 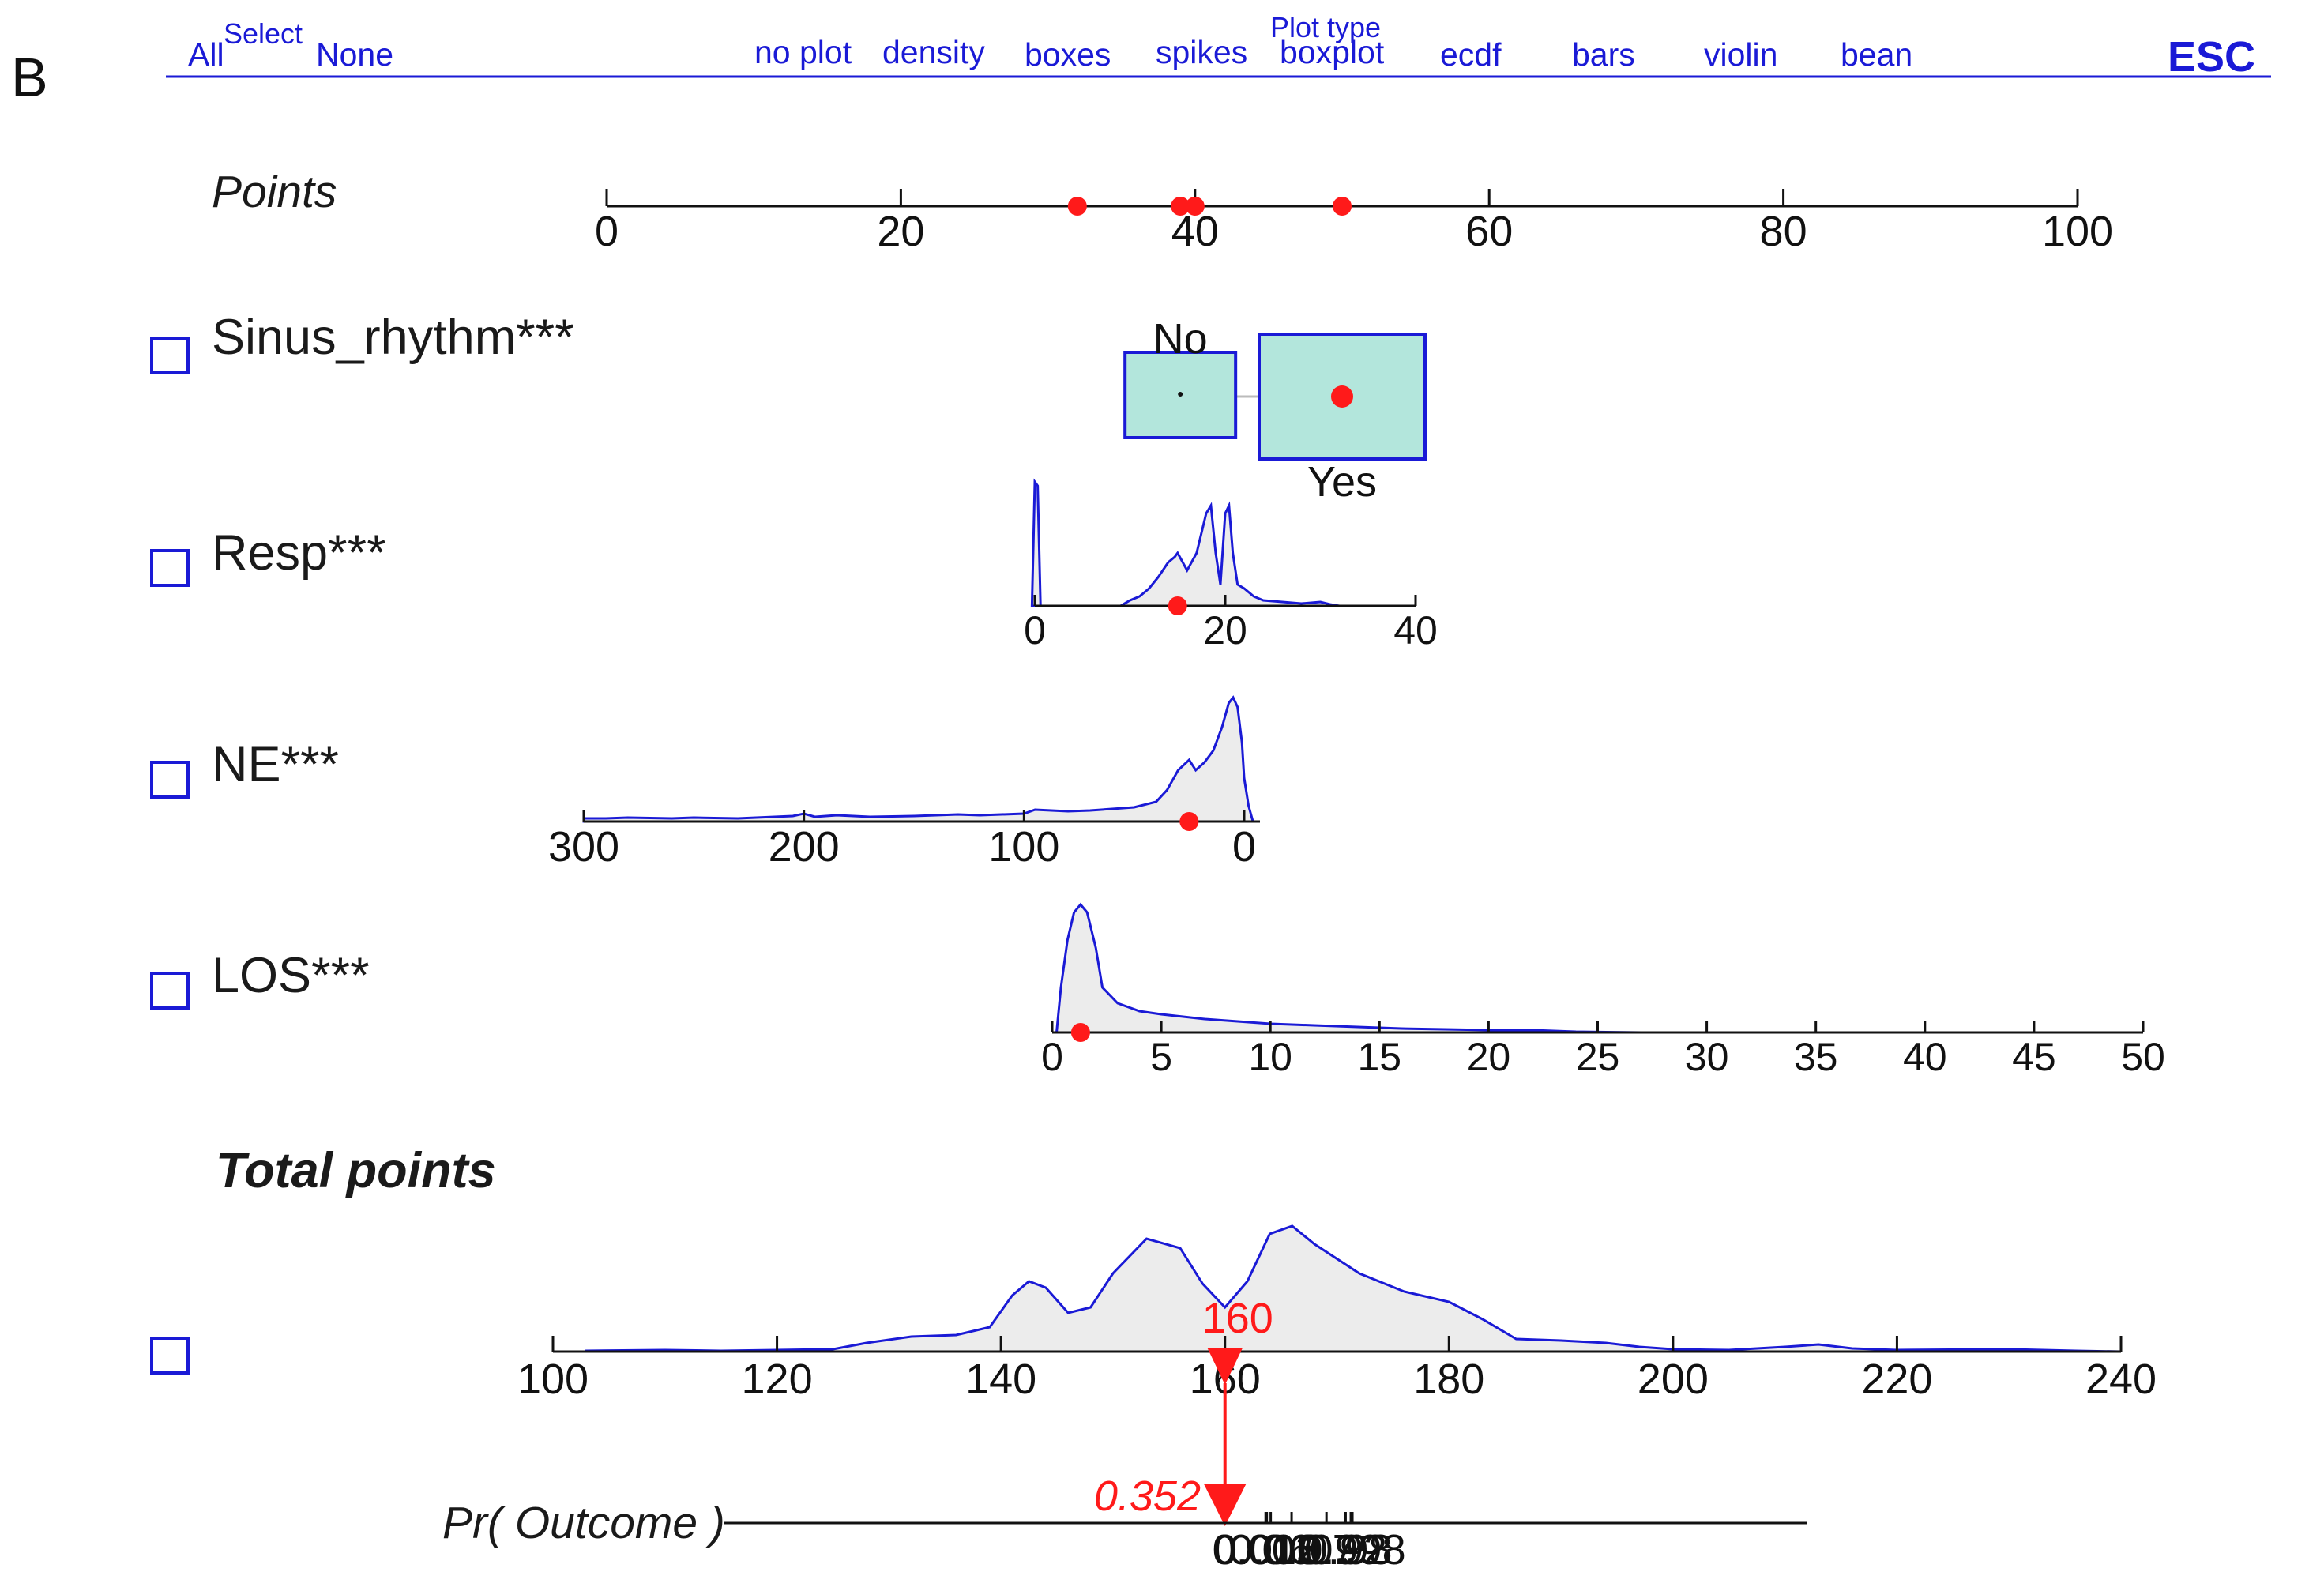 What do you see at coordinates (1342, 482) in the screenshot?
I see `level-label-yes: Yes` at bounding box center [1342, 482].